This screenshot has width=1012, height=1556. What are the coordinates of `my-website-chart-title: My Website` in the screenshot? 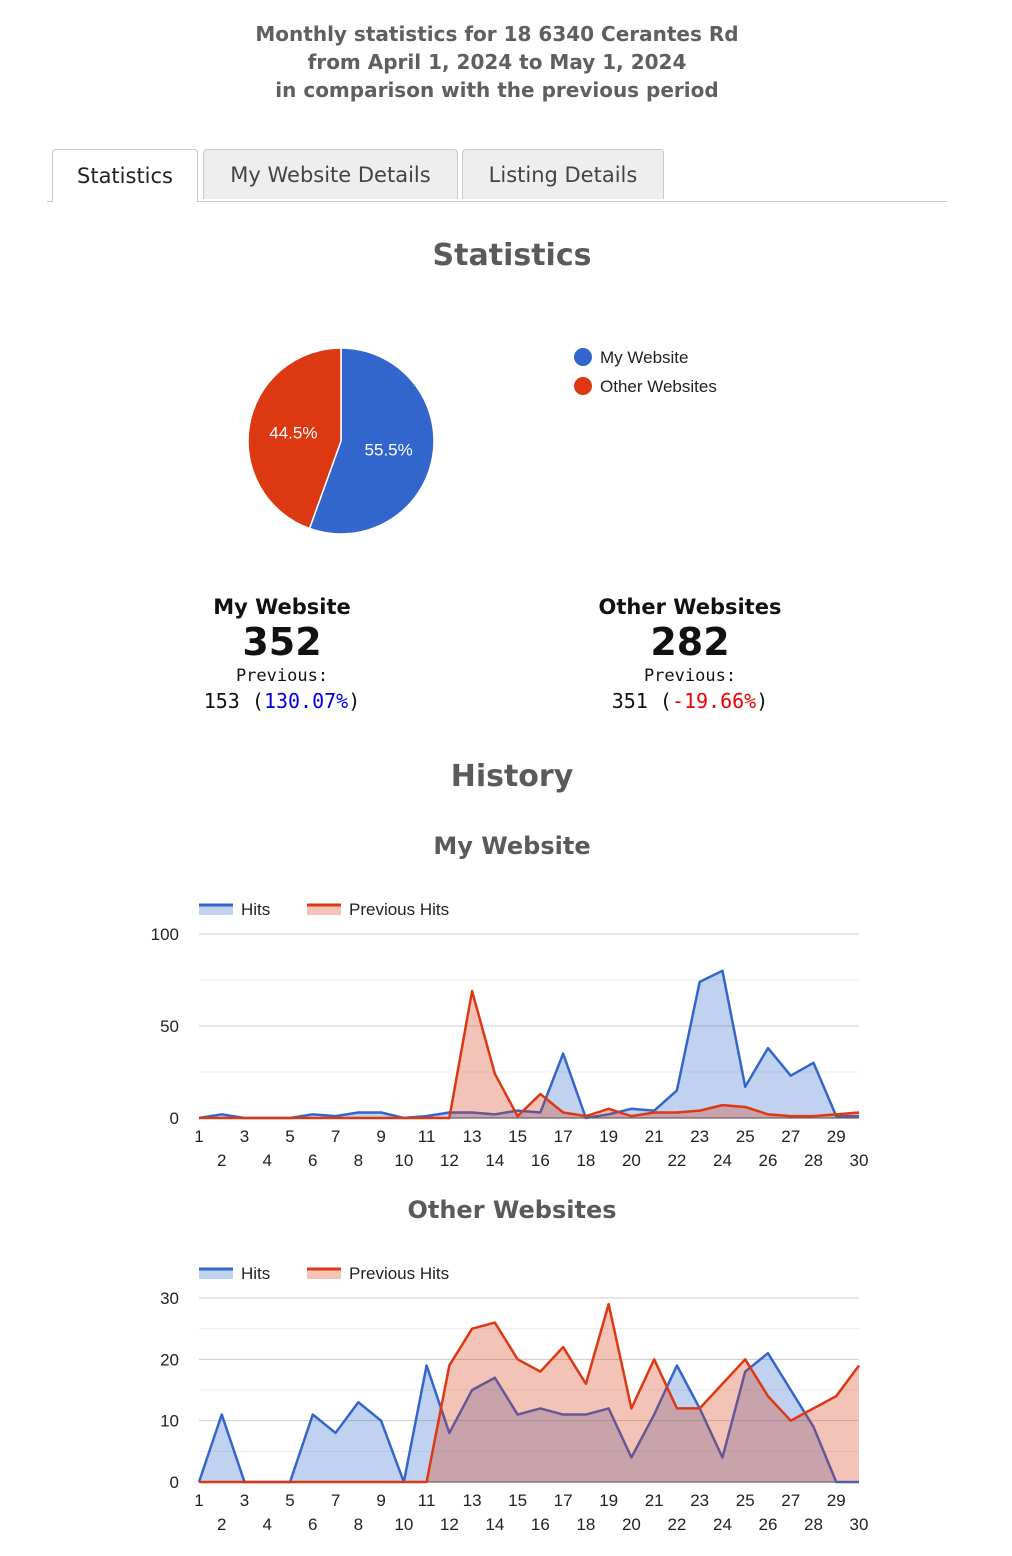 It's located at (512, 846).